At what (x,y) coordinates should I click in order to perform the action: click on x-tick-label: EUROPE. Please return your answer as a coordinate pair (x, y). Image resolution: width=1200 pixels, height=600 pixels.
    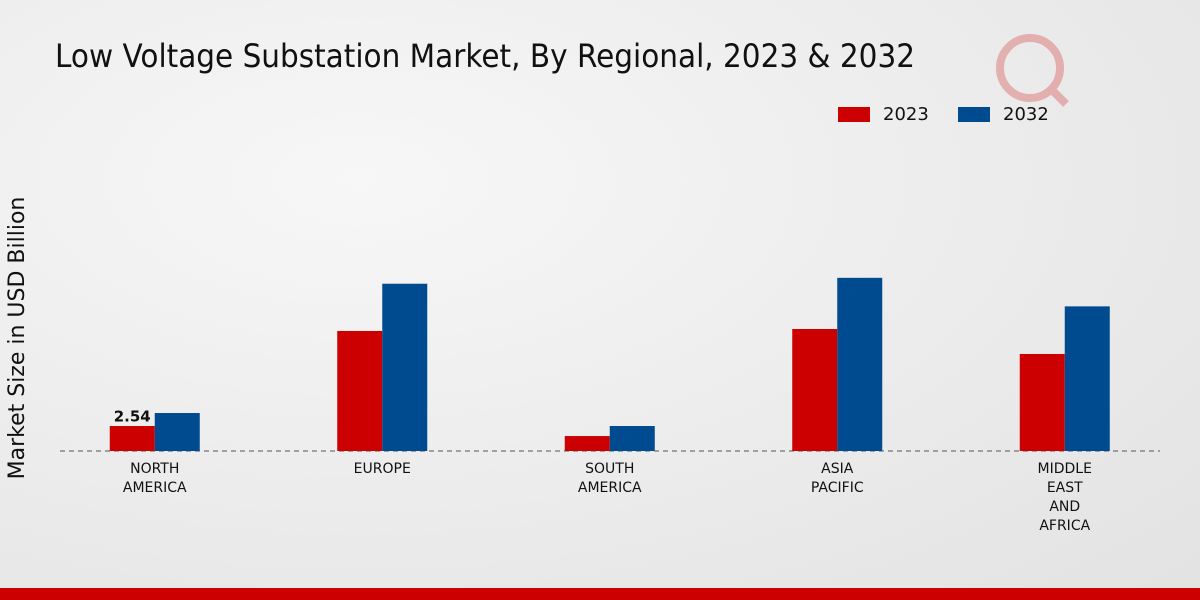
    Looking at the image, I should click on (382, 469).